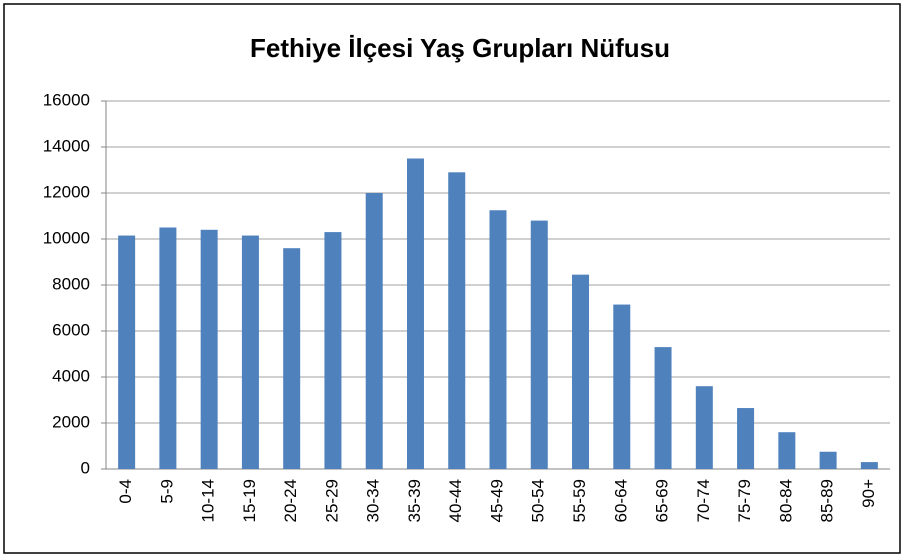 This screenshot has width=906, height=559. What do you see at coordinates (66, 145) in the screenshot?
I see `y-tick-label: 14000` at bounding box center [66, 145].